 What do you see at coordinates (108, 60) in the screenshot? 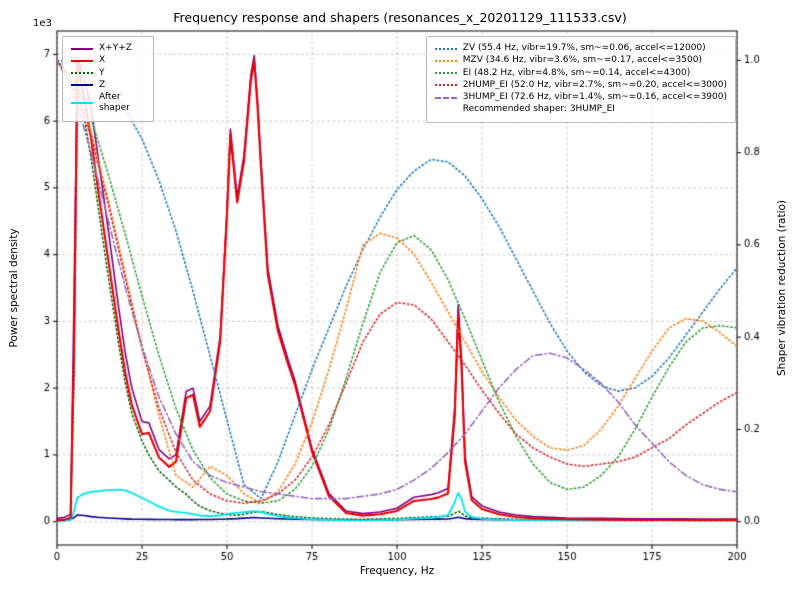
I see `legend-item: X` at bounding box center [108, 60].